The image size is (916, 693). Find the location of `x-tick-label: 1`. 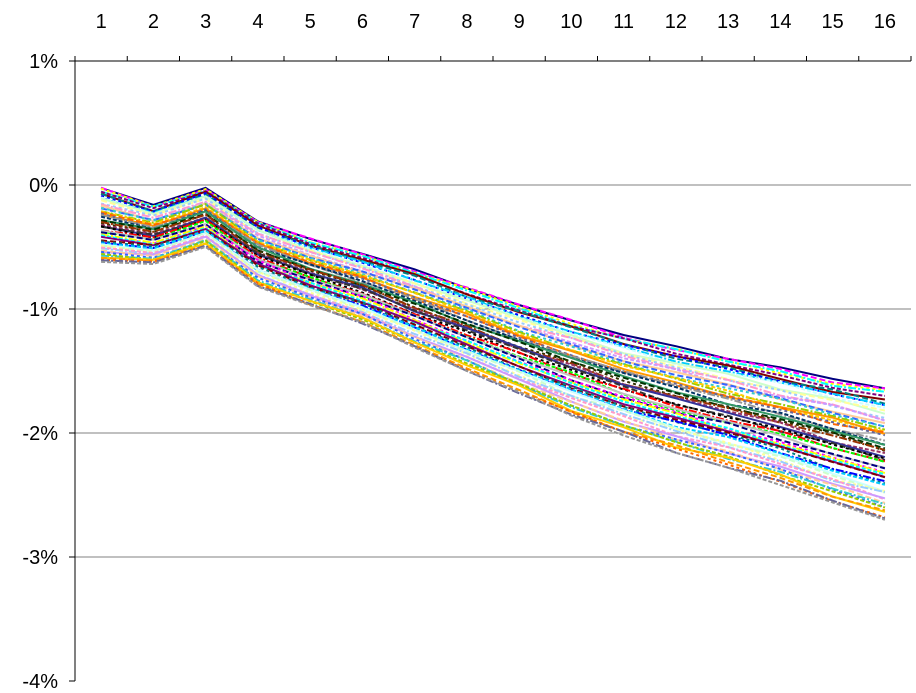

x-tick-label: 1 is located at coordinates (101, 22).